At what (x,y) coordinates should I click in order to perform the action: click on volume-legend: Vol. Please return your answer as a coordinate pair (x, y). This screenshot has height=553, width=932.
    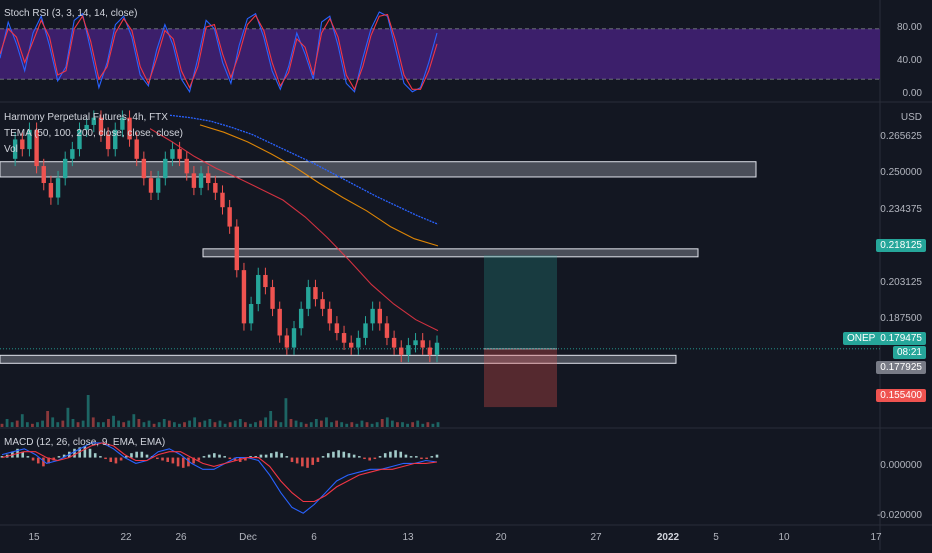
    Looking at the image, I should click on (11, 149).